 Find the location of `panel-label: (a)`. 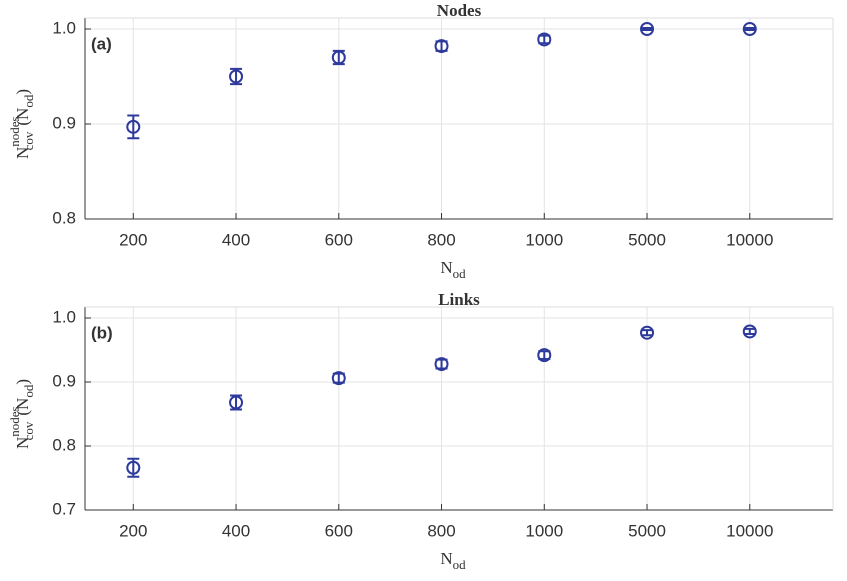

panel-label: (a) is located at coordinates (101, 43).